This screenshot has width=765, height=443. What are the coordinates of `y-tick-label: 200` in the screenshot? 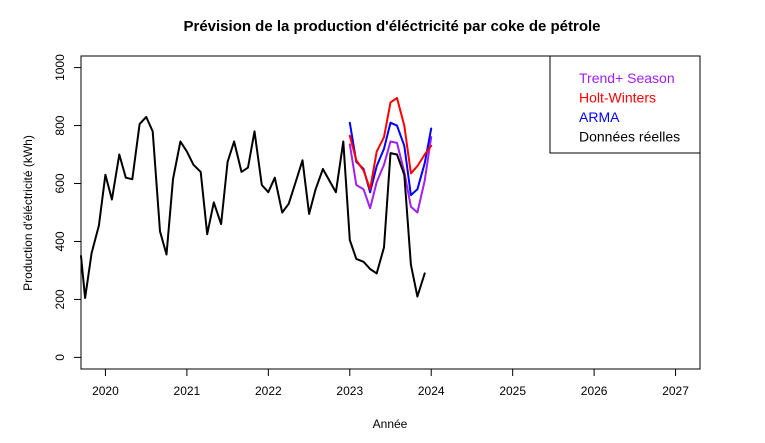 It's located at (60, 299).